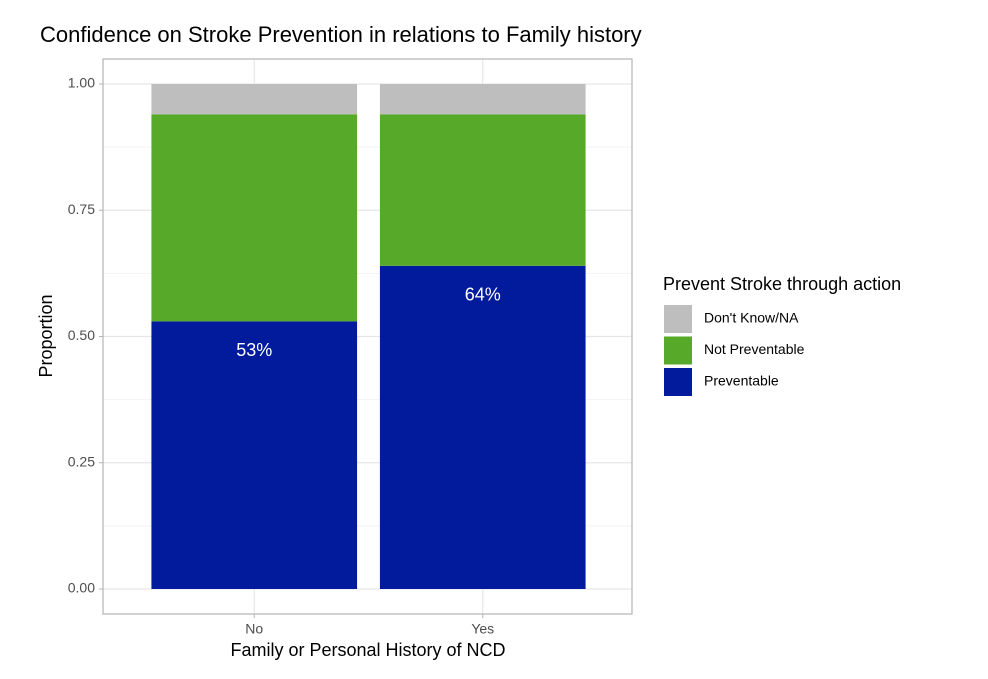 The height and width of the screenshot is (679, 988). Describe the element at coordinates (81, 209) in the screenshot. I see `y-tick-label: 0.75` at that location.